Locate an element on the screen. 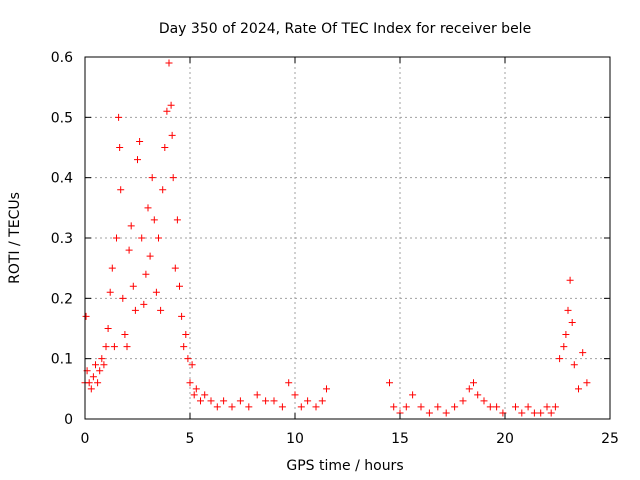 Image resolution: width=640 pixels, height=480 pixels. x-tick-label: 25 is located at coordinates (610, 439).